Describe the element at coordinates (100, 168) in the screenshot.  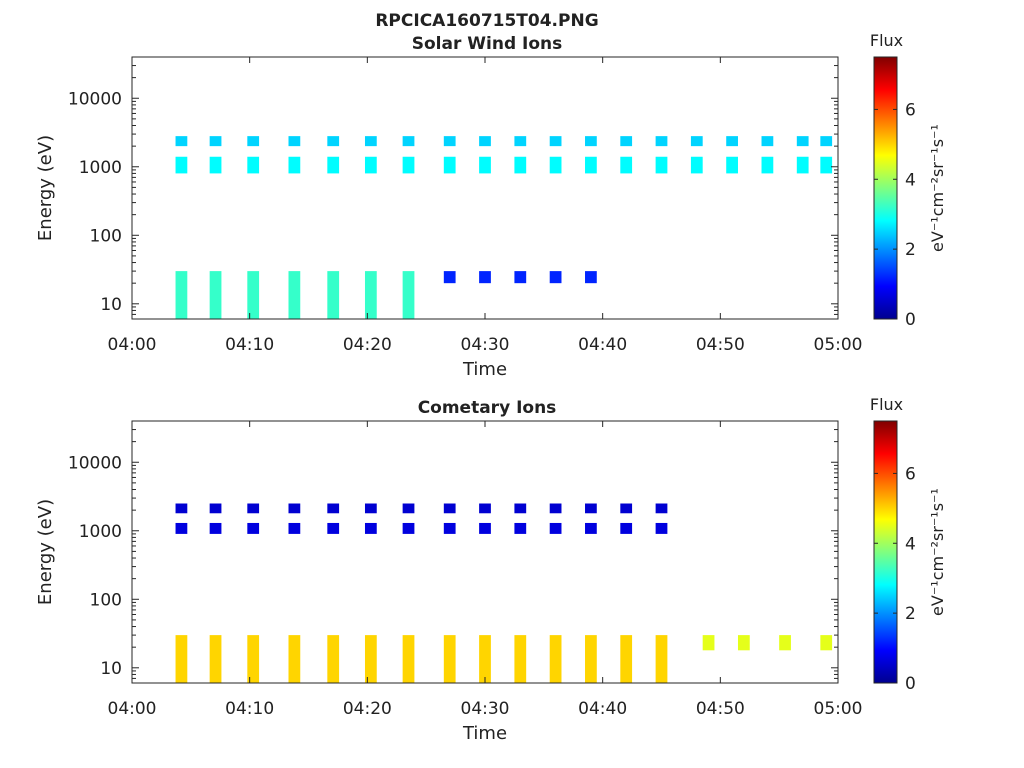
I see `y-tick-label: 1000` at that location.